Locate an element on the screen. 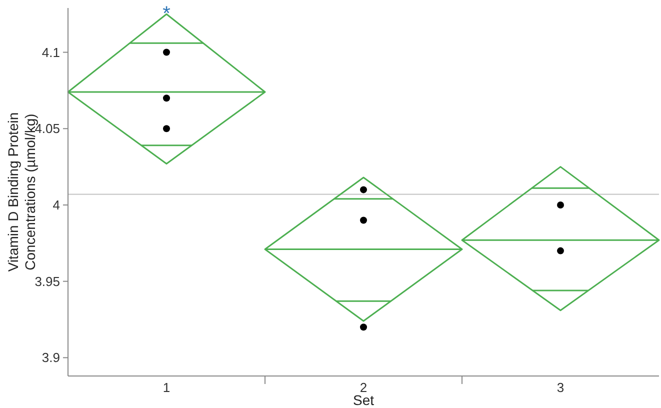 This screenshot has height=408, width=661. y-tick-label: 3.9 is located at coordinates (51, 358).